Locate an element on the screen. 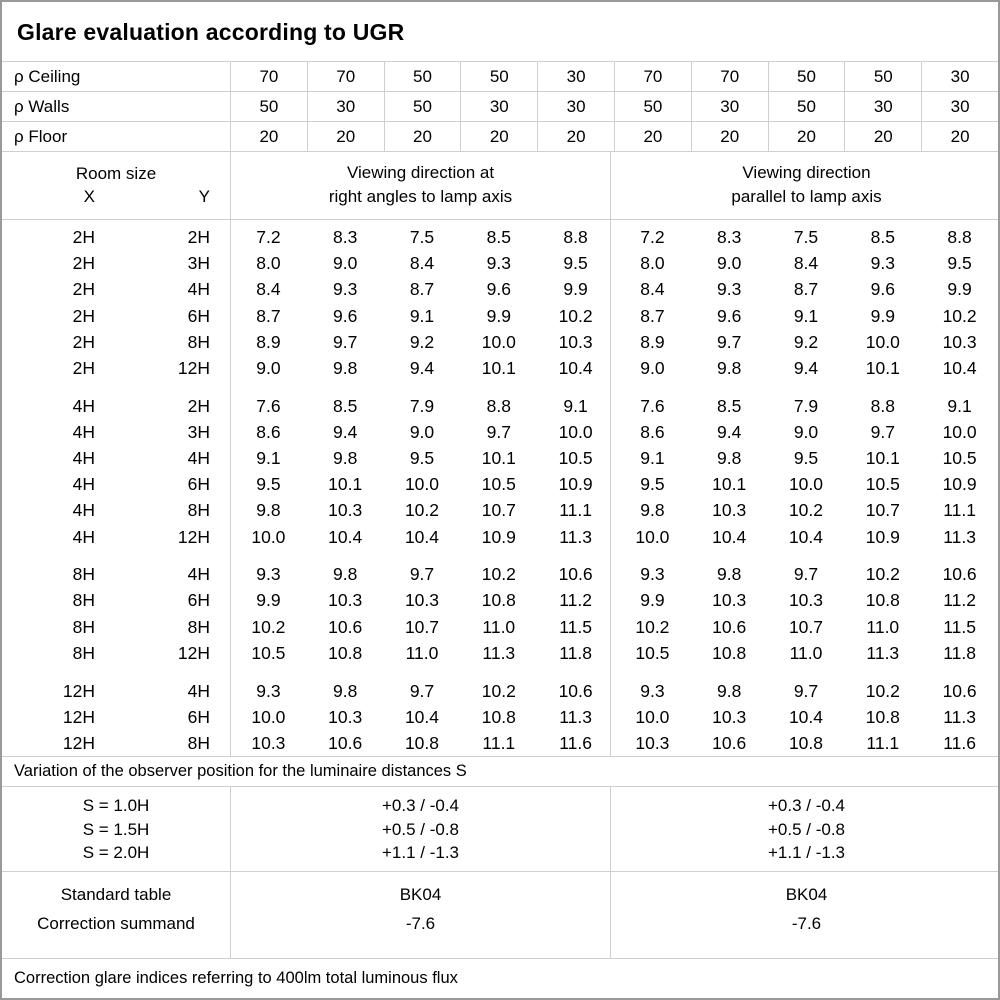  ugr-value-right-angles: 10.9 is located at coordinates (575, 484).